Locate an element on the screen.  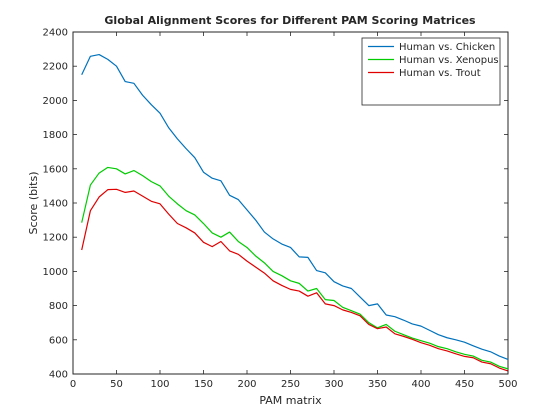
y-tick-label: 1400 is located at coordinates (55, 204).